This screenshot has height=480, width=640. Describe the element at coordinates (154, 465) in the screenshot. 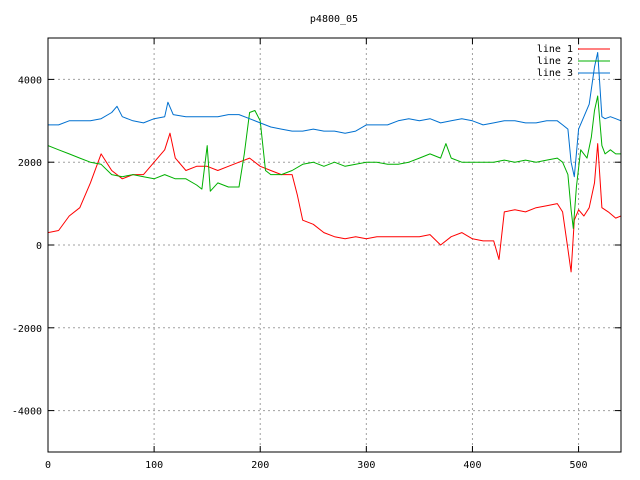

I see `x-tick-label: 100` at that location.